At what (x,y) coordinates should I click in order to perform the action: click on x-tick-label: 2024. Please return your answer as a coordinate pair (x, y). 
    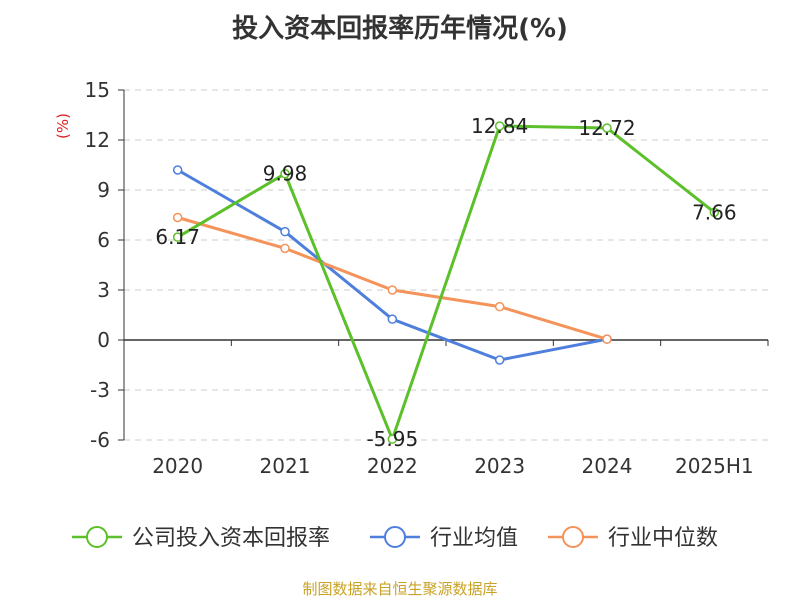
    Looking at the image, I should click on (607, 466).